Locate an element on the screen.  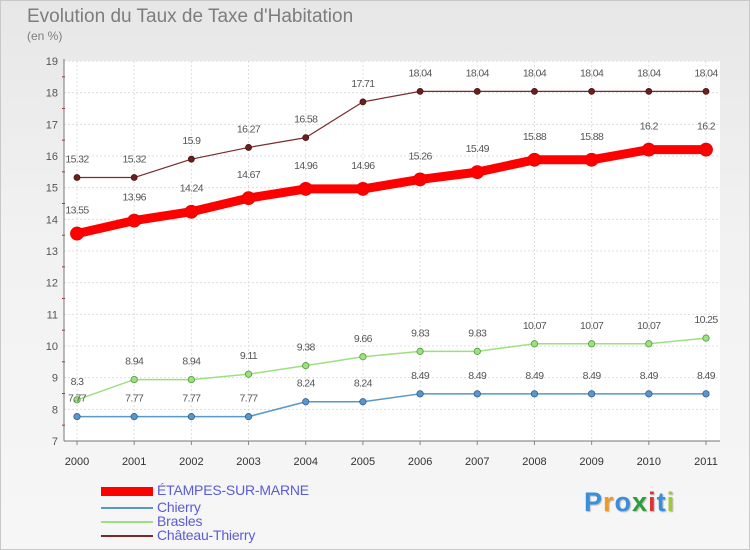
data-label: 14.67 is located at coordinates (249, 175).